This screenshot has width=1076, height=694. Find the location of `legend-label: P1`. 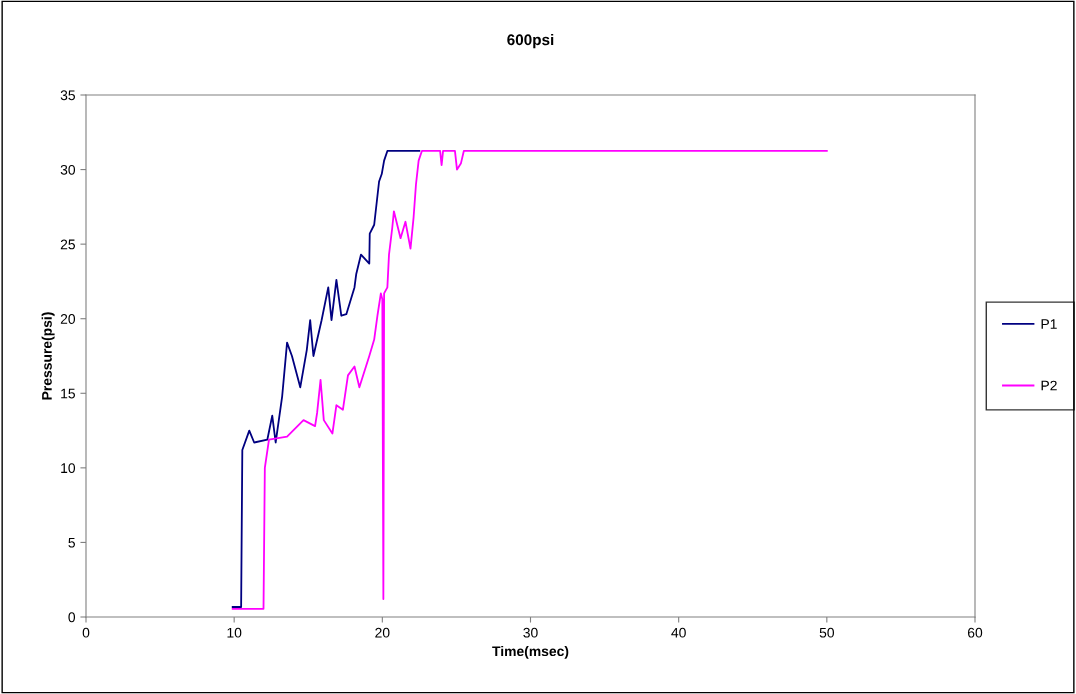

legend-label: P1 is located at coordinates (1049, 324).